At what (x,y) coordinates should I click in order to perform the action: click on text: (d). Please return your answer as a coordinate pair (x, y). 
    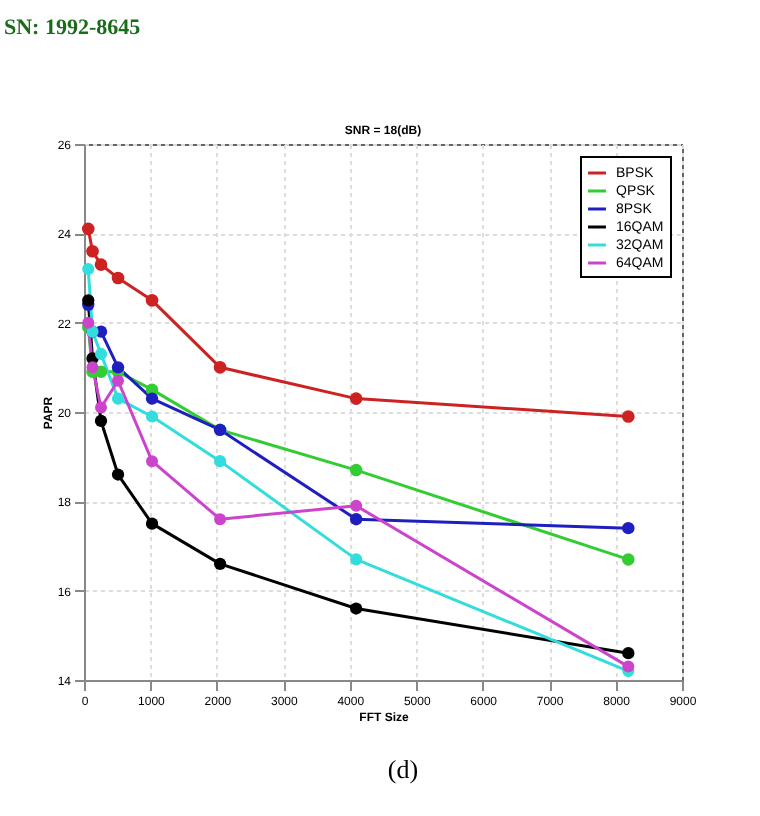
    Looking at the image, I should click on (403, 769).